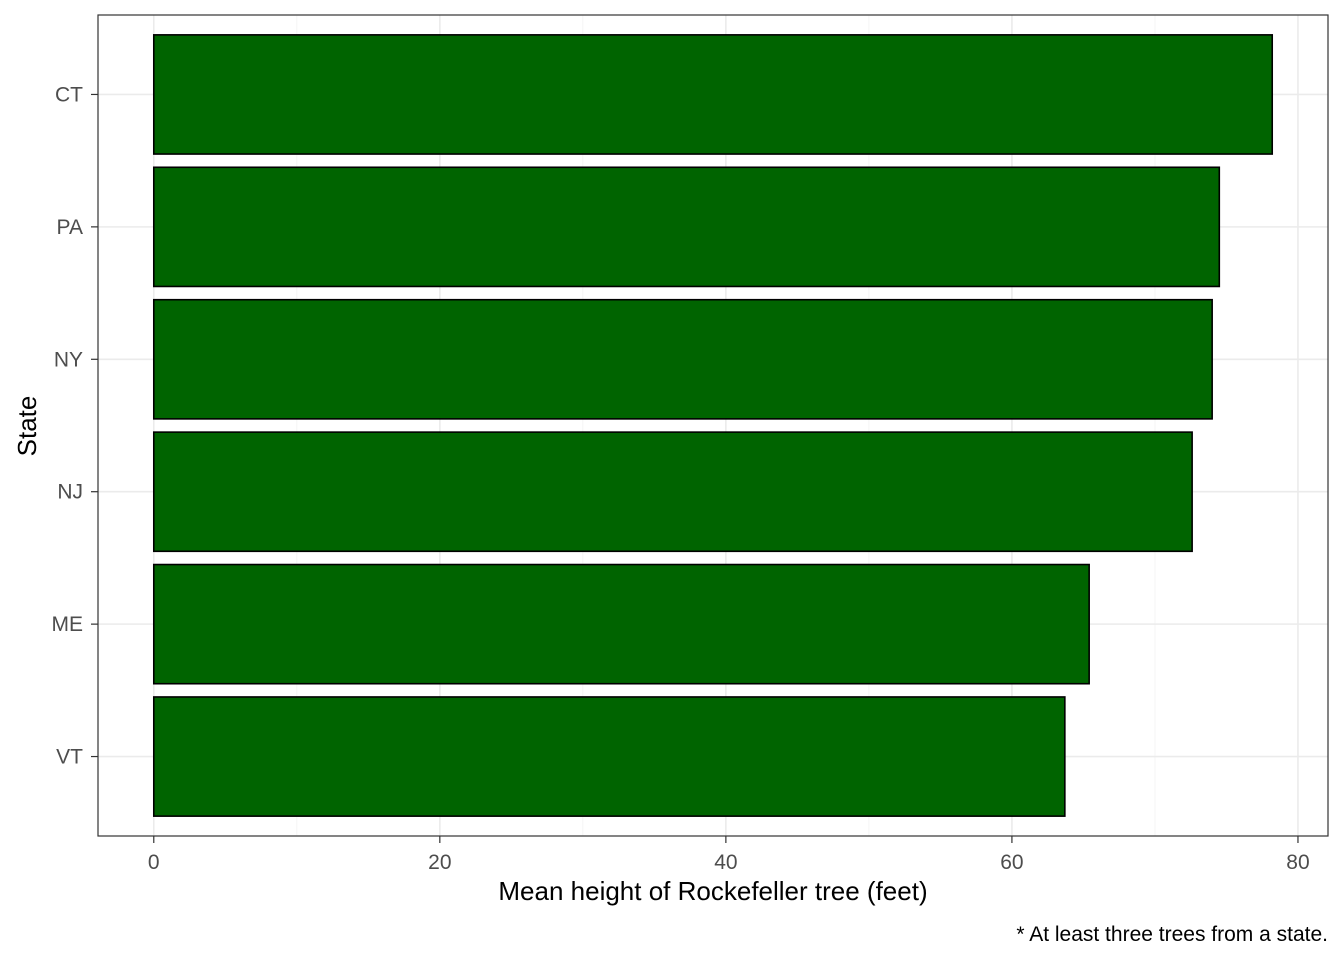 This screenshot has height=965, width=1344. What do you see at coordinates (672, 492) in the screenshot?
I see `bar-nj` at bounding box center [672, 492].